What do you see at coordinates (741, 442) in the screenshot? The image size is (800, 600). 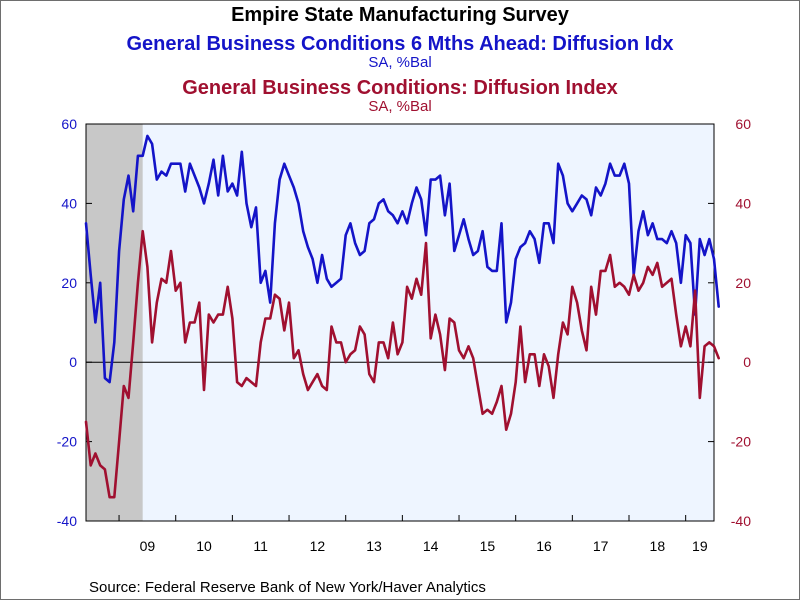 I see `right-axis-label: -20` at bounding box center [741, 442].